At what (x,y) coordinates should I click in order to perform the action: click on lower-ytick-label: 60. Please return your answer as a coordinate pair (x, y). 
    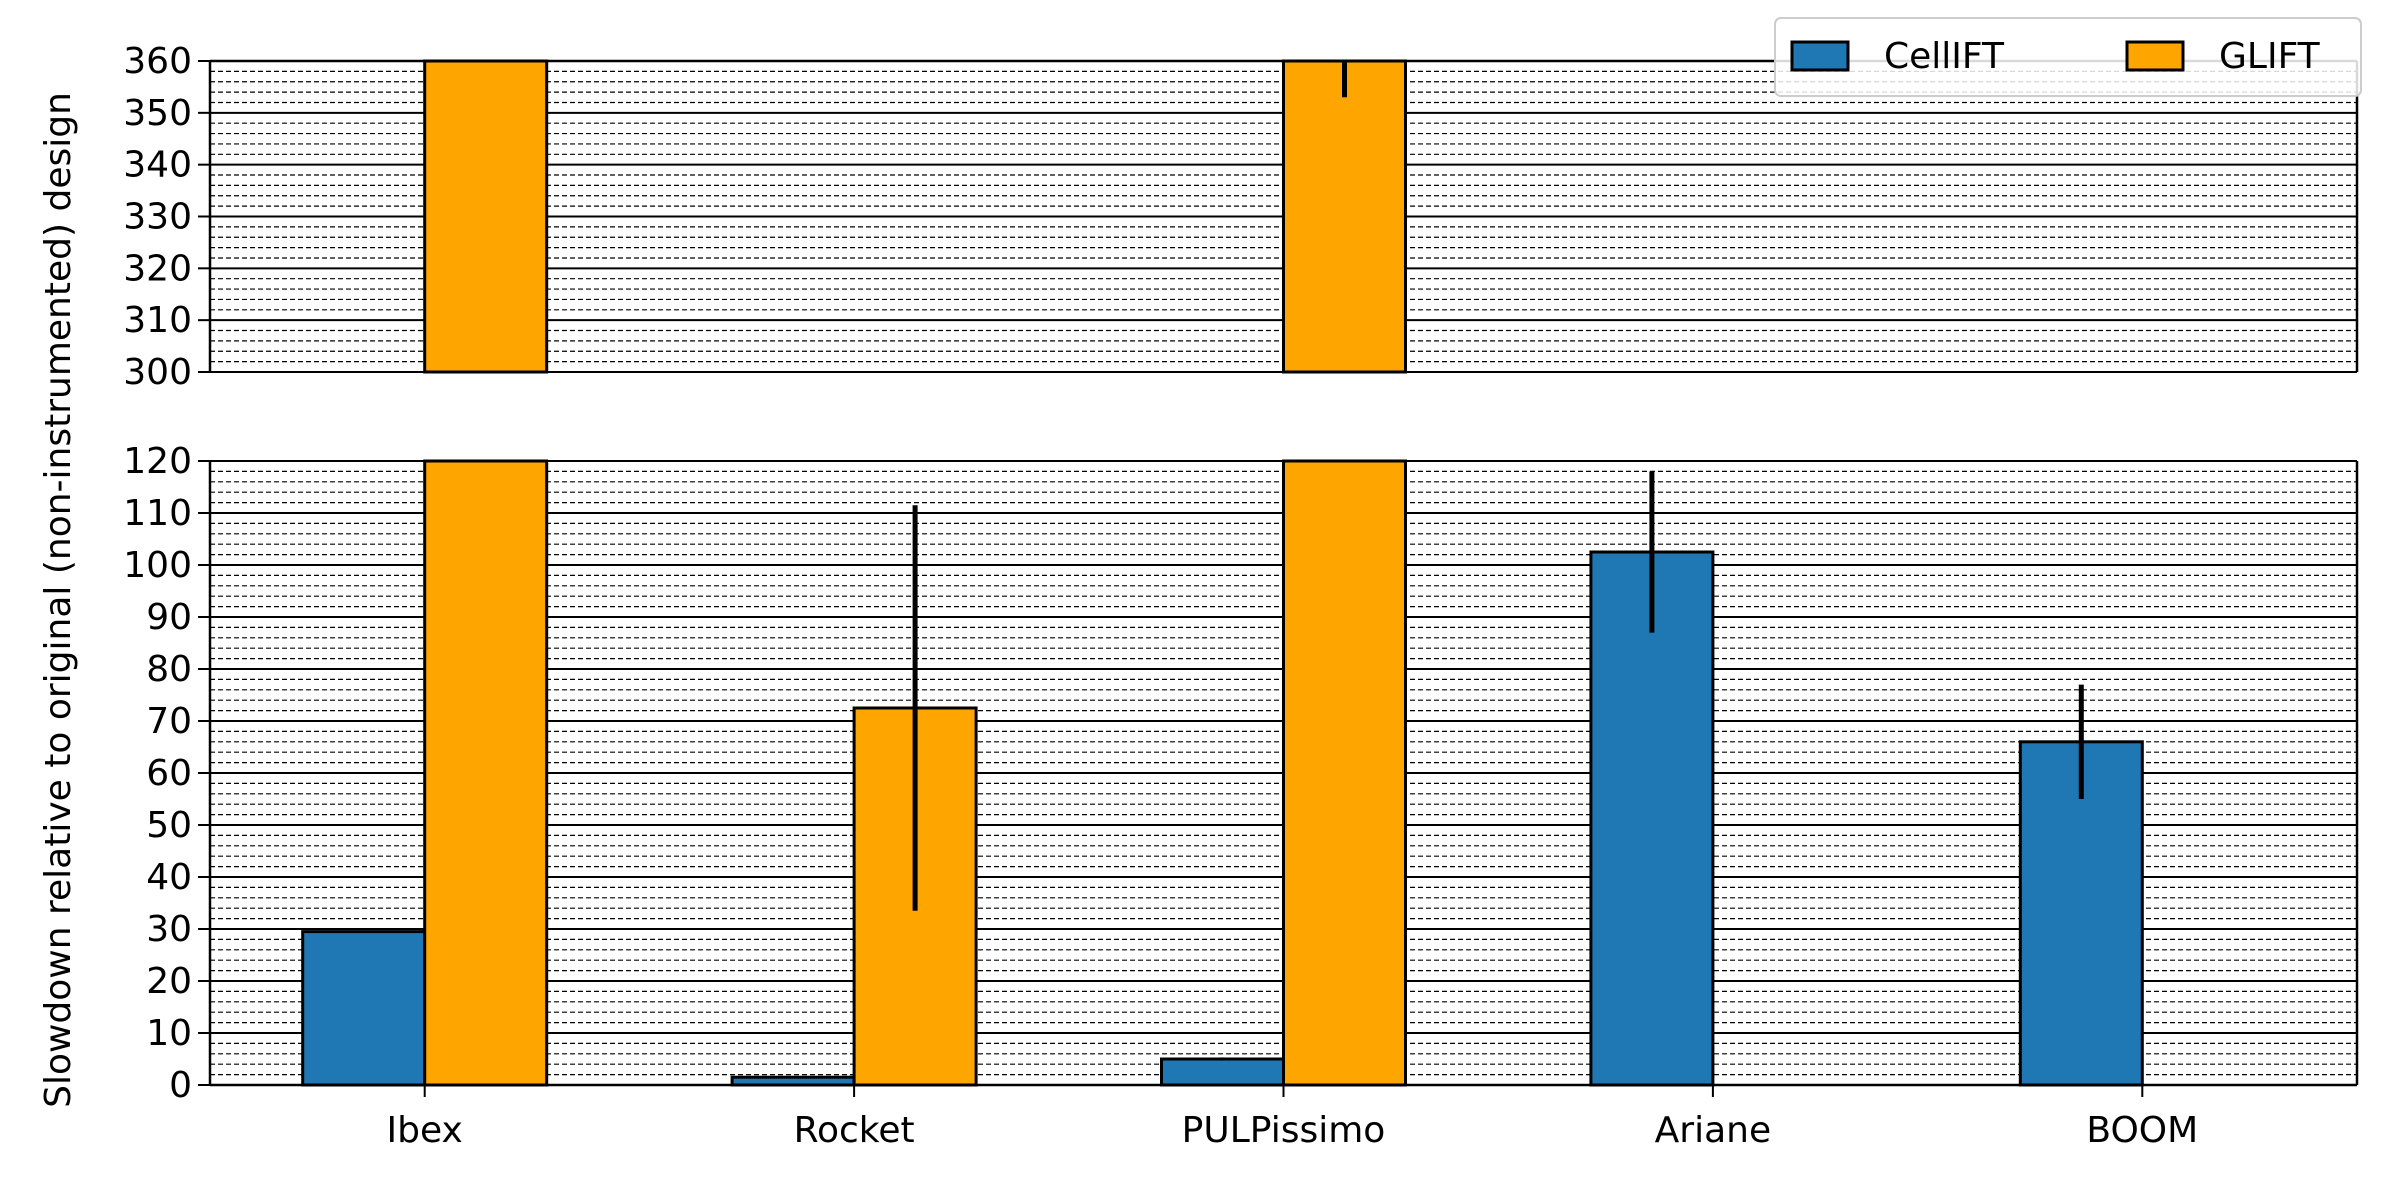
    Looking at the image, I should click on (169, 773).